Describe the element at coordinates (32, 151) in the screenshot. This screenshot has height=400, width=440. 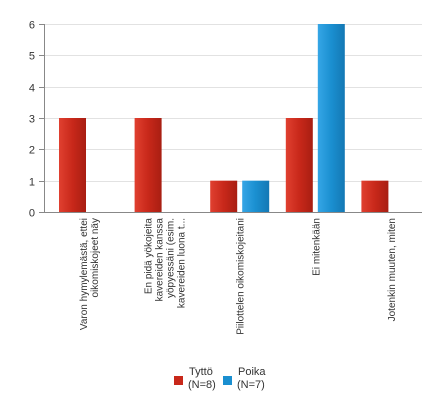
I see `y-tick-label: 2` at that location.